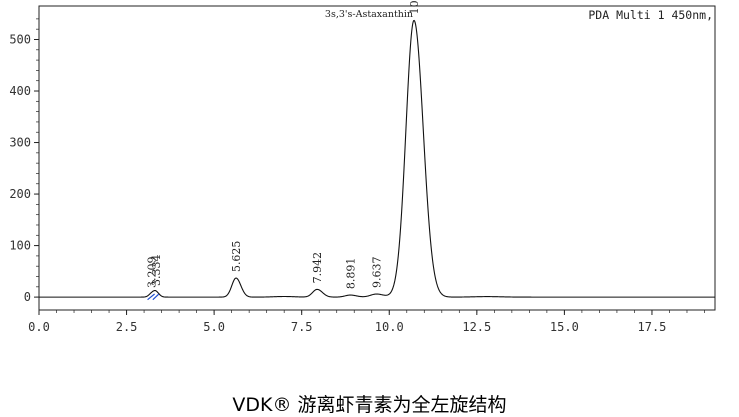 The image size is (739, 417). Describe the element at coordinates (151, 273) in the screenshot. I see `peak-label: 3.209` at that location.